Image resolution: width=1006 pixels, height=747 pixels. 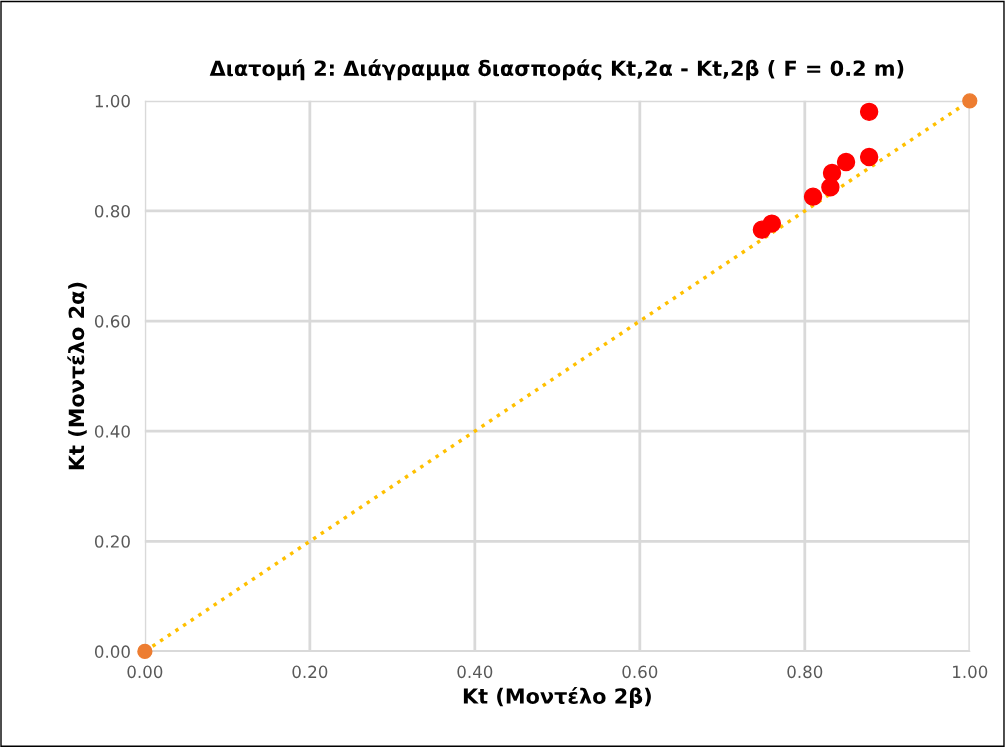 What do you see at coordinates (310, 672) in the screenshot?
I see `x-tick-label: 0.20` at bounding box center [310, 672].